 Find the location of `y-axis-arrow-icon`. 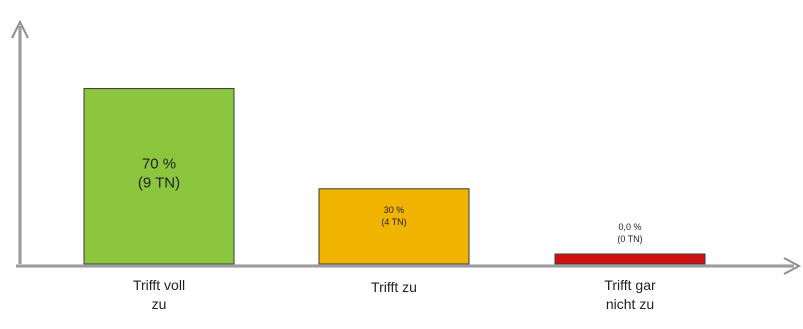

y-axis-arrow-icon is located at coordinates (20, 29).